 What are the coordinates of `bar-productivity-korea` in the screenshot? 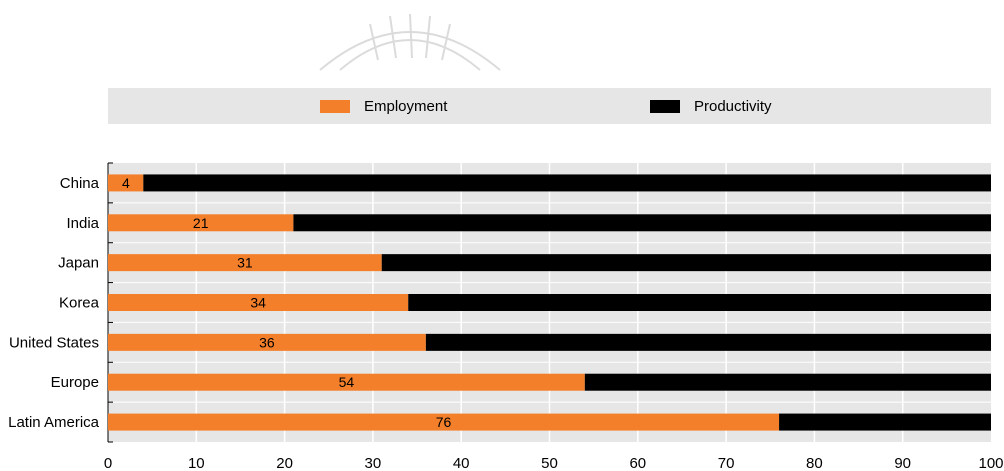 It's located at (700, 302).